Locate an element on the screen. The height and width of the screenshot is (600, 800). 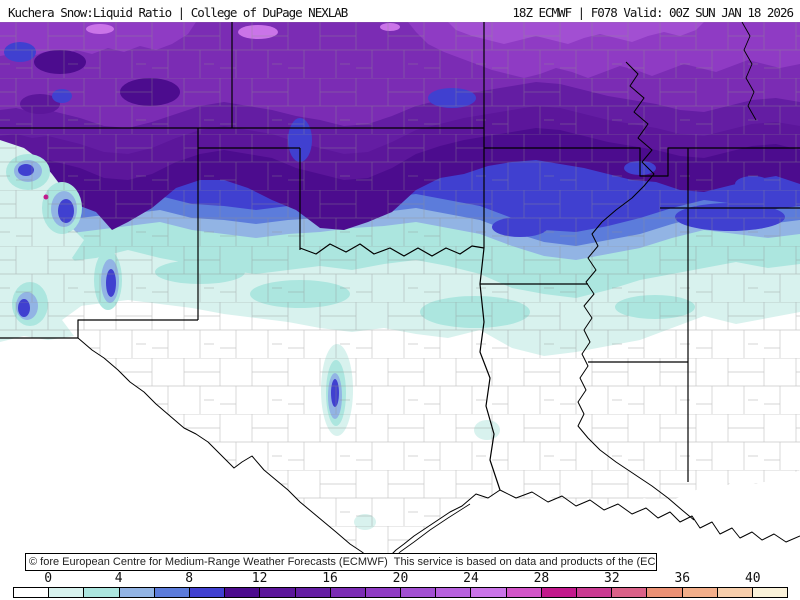
rio-grande is located at coordinates (229, 454).